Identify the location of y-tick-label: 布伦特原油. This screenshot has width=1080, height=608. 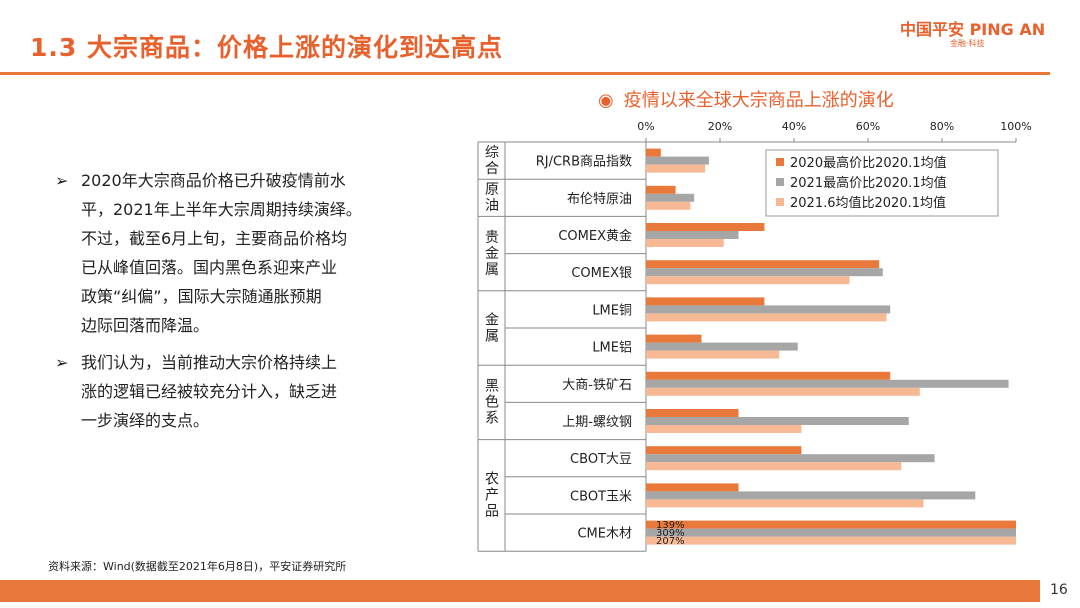
(599, 199).